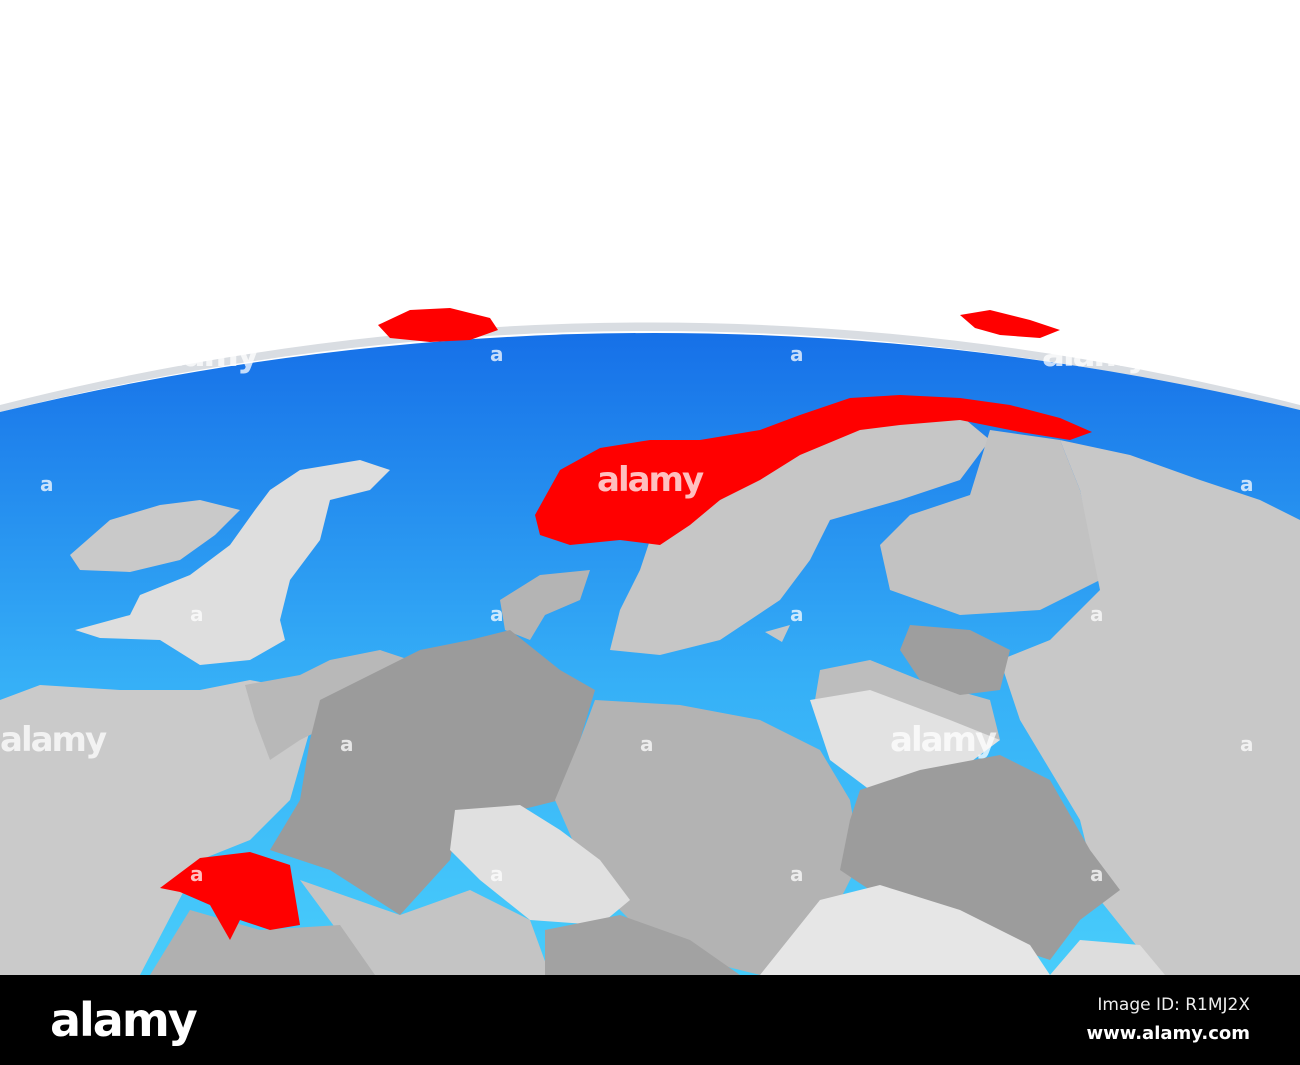 The height and width of the screenshot is (1065, 1300). I want to click on land-switzerland-highlight, so click(230, 896).